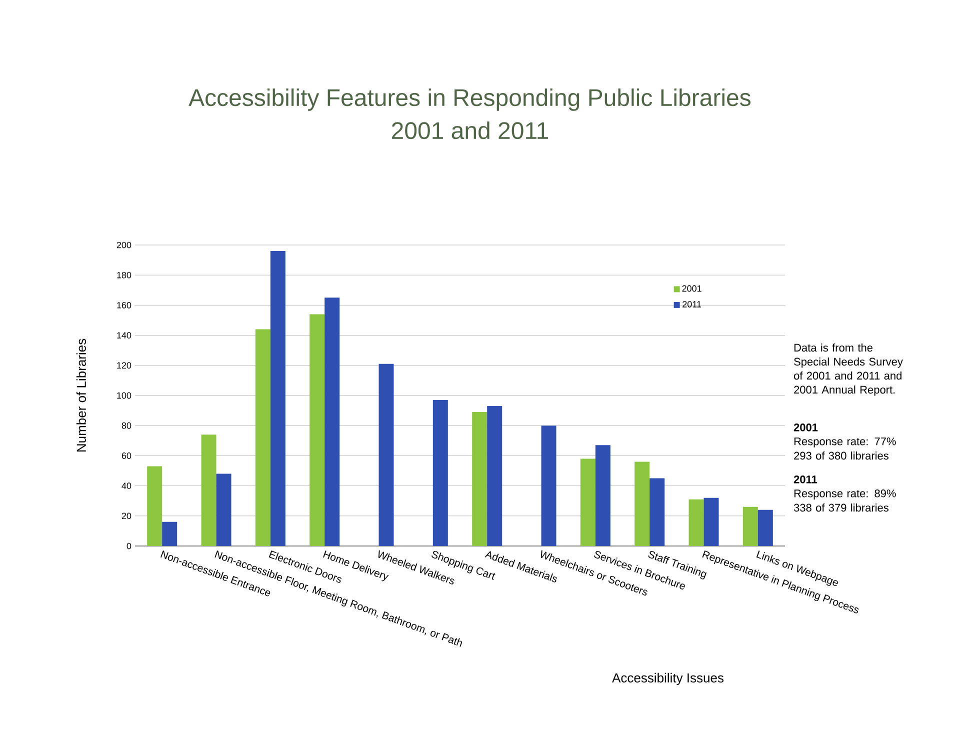 This screenshot has width=974, height=735. I want to click on y-tick-label: 120, so click(124, 365).